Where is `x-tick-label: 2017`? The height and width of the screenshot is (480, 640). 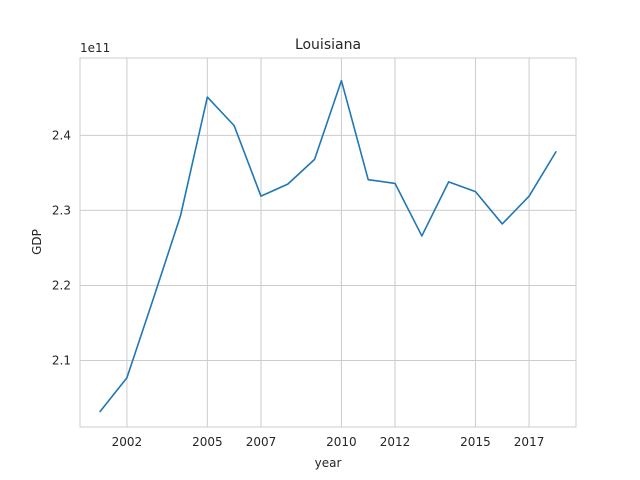 x-tick-label: 2017 is located at coordinates (529, 442).